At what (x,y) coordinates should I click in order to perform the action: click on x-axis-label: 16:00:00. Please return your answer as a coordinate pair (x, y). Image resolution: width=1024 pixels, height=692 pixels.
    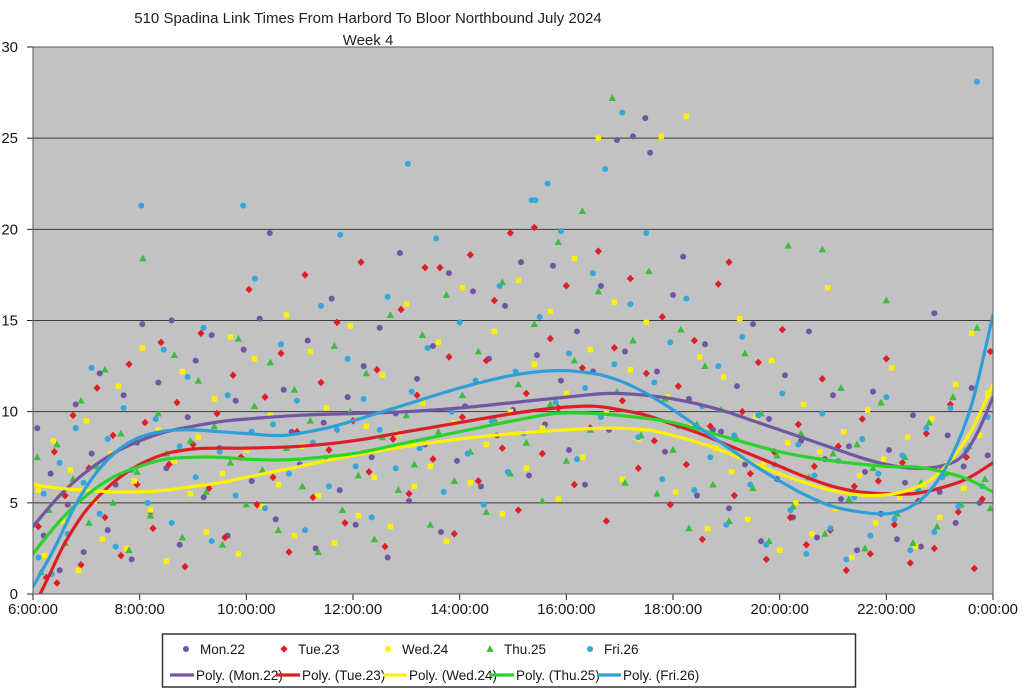
    Looking at the image, I should click on (566, 609).